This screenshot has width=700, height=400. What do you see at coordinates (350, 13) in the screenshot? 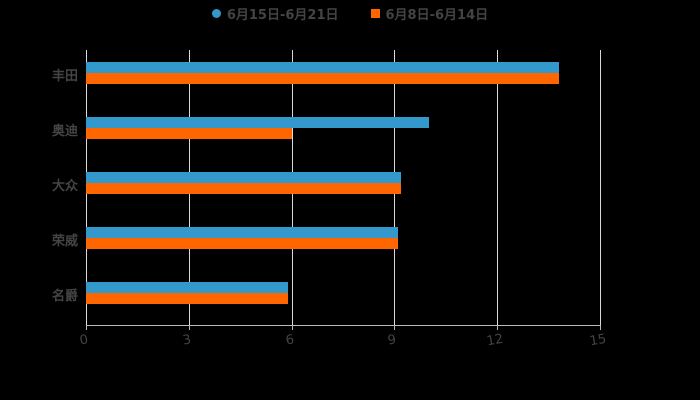
I see `chart-legend: 6月15日-6月21日 6月8日-6月14日` at bounding box center [350, 13].